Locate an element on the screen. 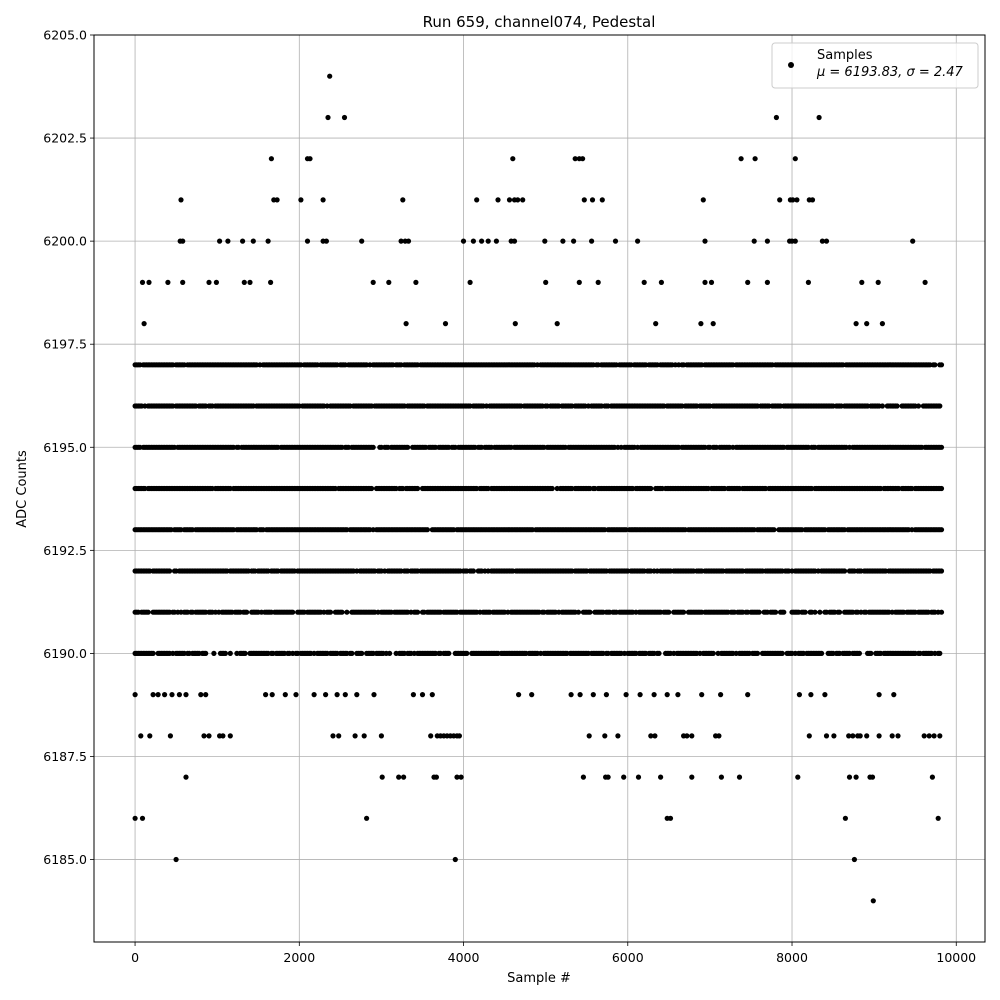  x-axis-ticks: 0 2000 4000 6000 8000 10000 is located at coordinates (553, 953).